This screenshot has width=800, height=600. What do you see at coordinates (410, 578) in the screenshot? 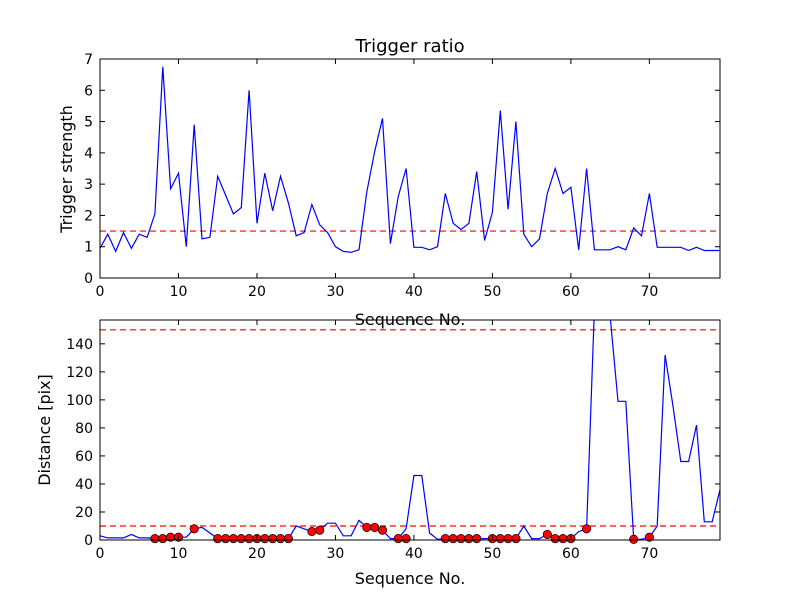
I see `x-axis-label: Sequence No.` at bounding box center [410, 578].